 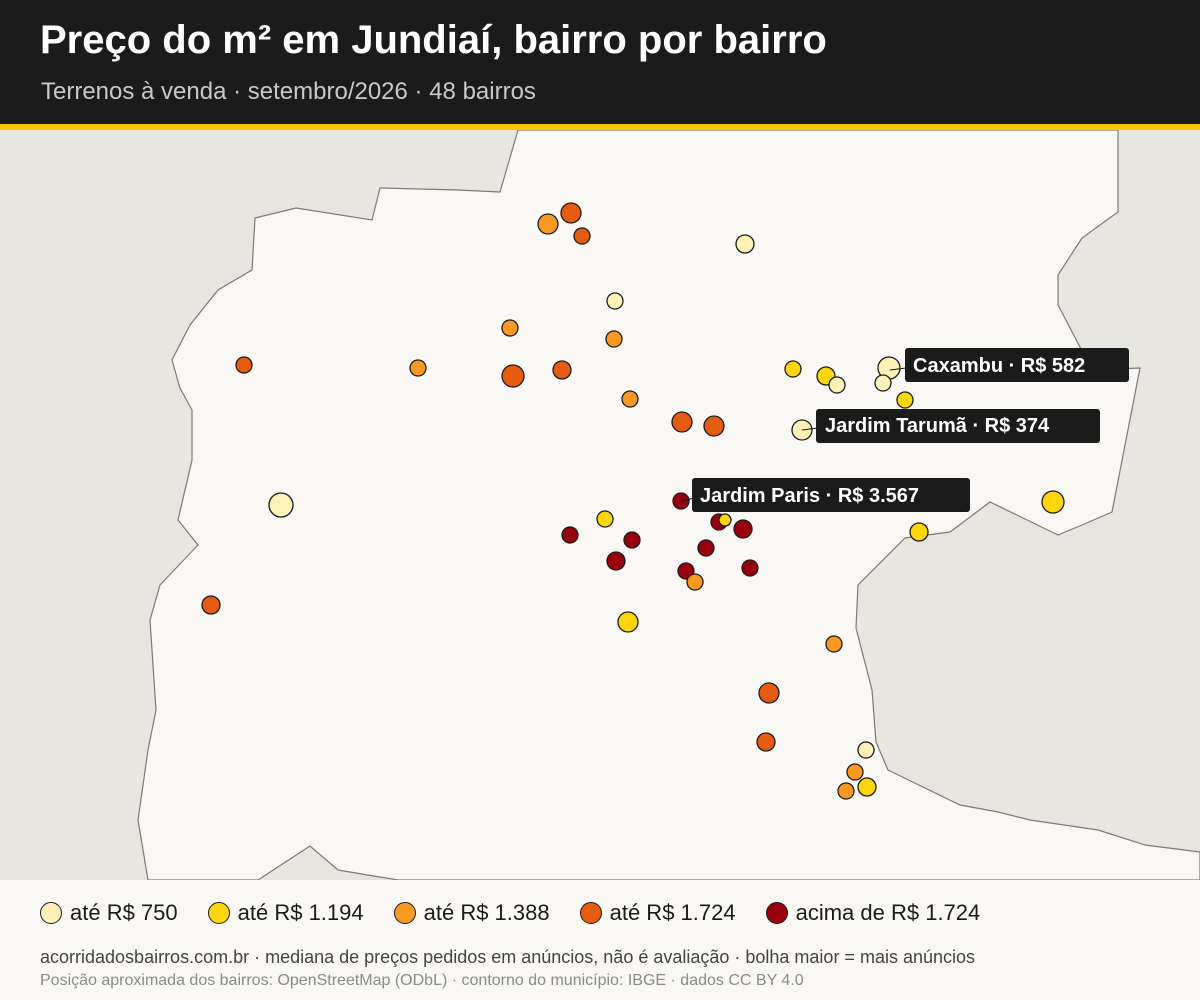 I want to click on legend-item-c4: até R$ 1.724, so click(x=657, y=913).